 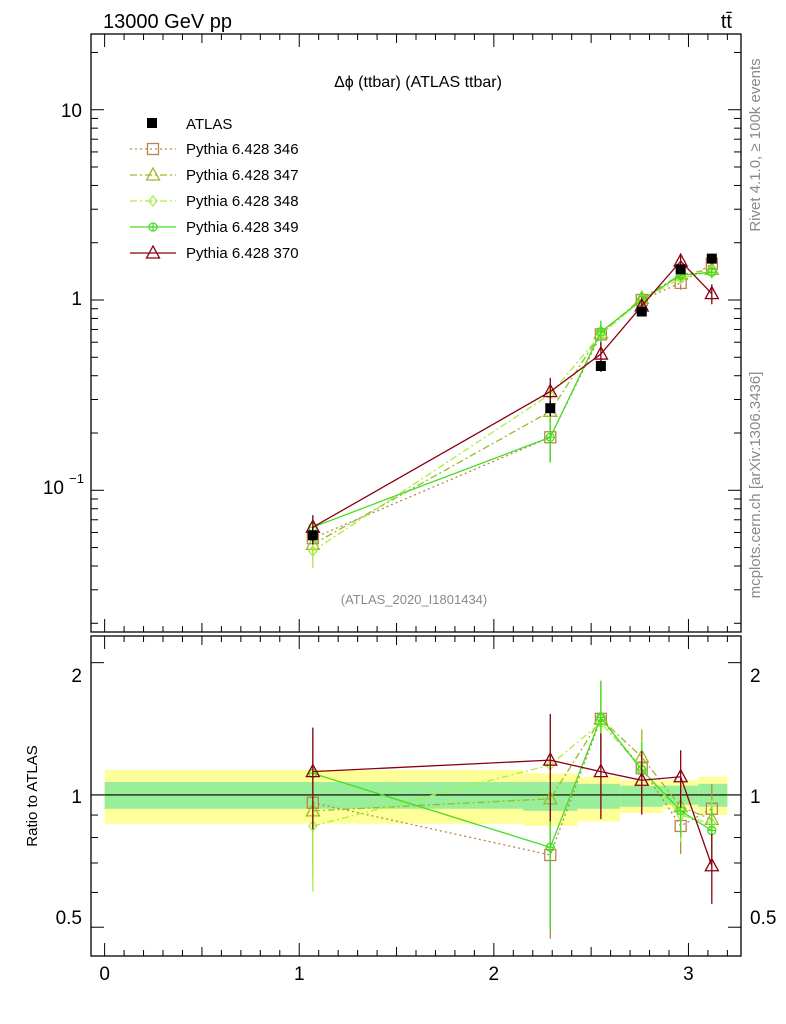 What do you see at coordinates (414, 599) in the screenshot?
I see `analysis-watermark: (ATLAS_2020_I1801434)` at bounding box center [414, 599].